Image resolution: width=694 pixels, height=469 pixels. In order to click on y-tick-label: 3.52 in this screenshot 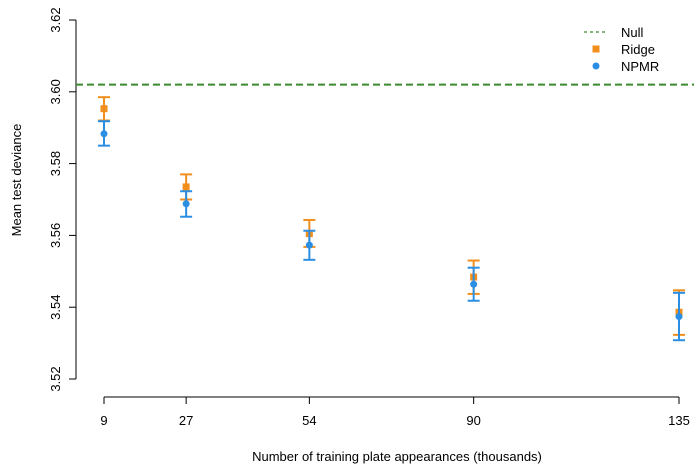, I will do `click(55, 378)`.